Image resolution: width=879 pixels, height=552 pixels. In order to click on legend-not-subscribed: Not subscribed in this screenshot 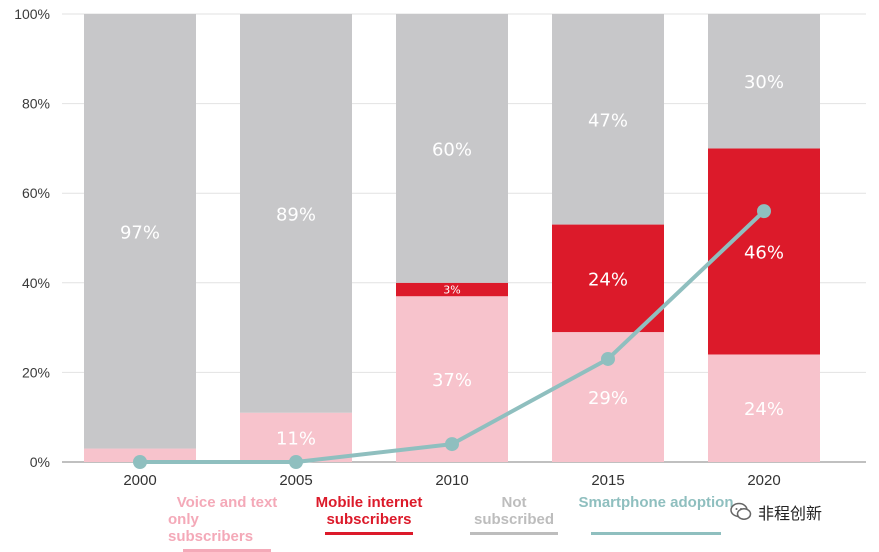, I will do `click(514, 514)`.